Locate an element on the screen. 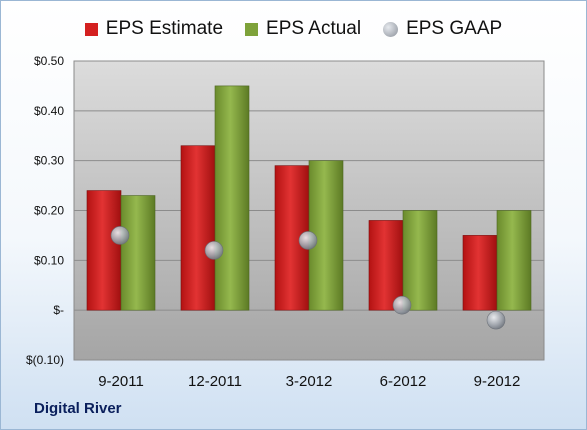 Image resolution: width=587 pixels, height=430 pixels. x-tick-label: 6-2012 is located at coordinates (403, 381).